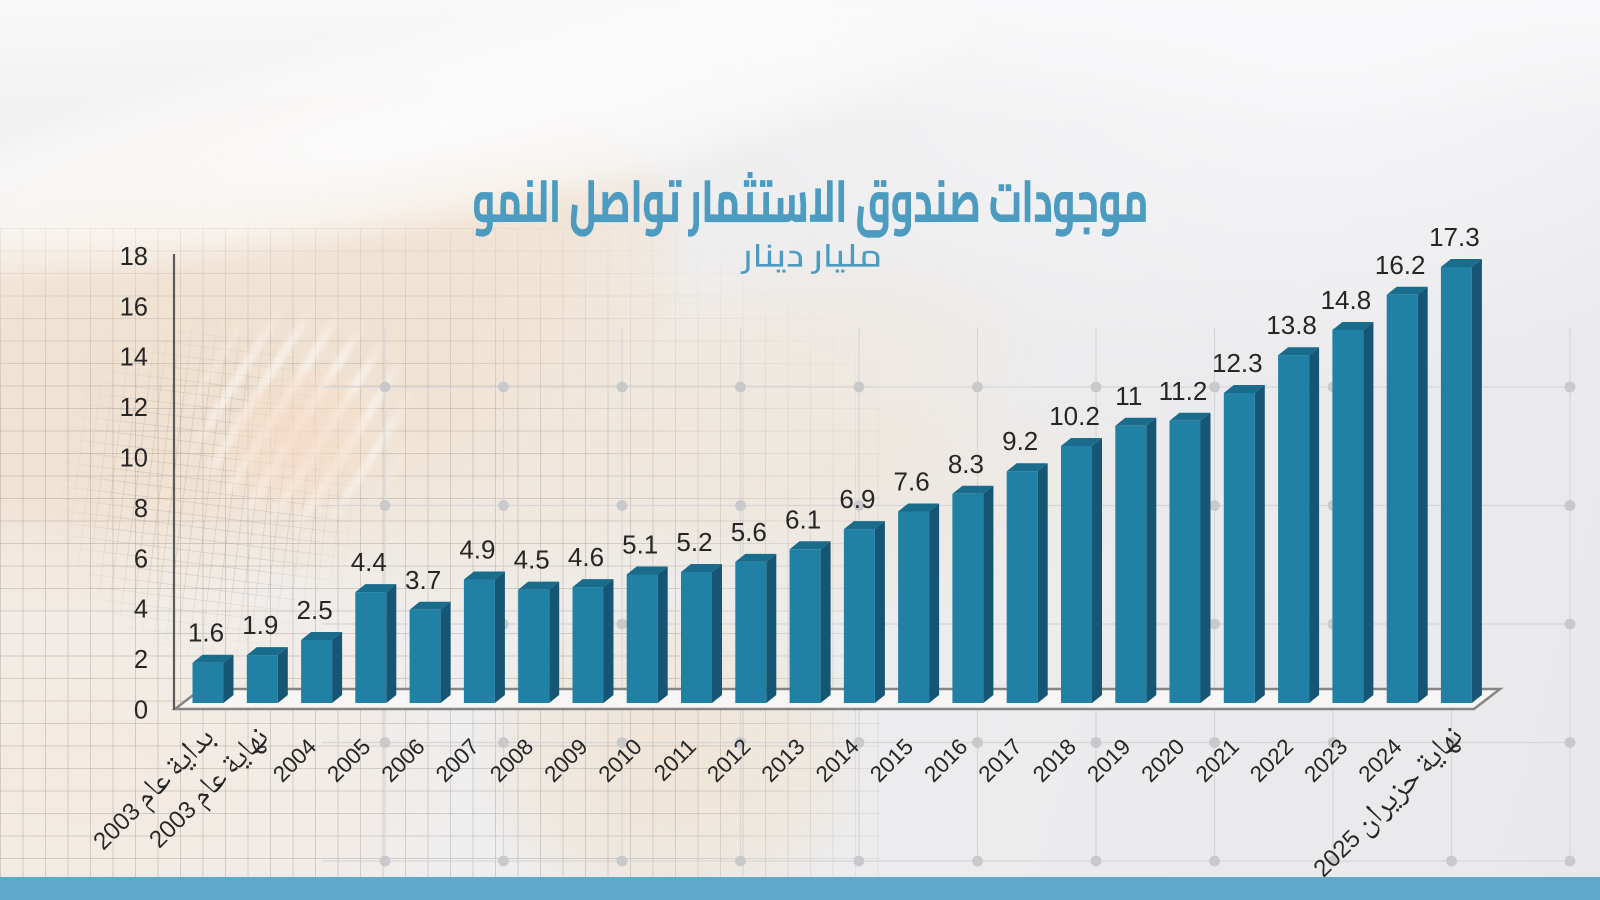 The width and height of the screenshot is (1600, 900). What do you see at coordinates (134, 257) in the screenshot?
I see `svg-text: 18` at bounding box center [134, 257].